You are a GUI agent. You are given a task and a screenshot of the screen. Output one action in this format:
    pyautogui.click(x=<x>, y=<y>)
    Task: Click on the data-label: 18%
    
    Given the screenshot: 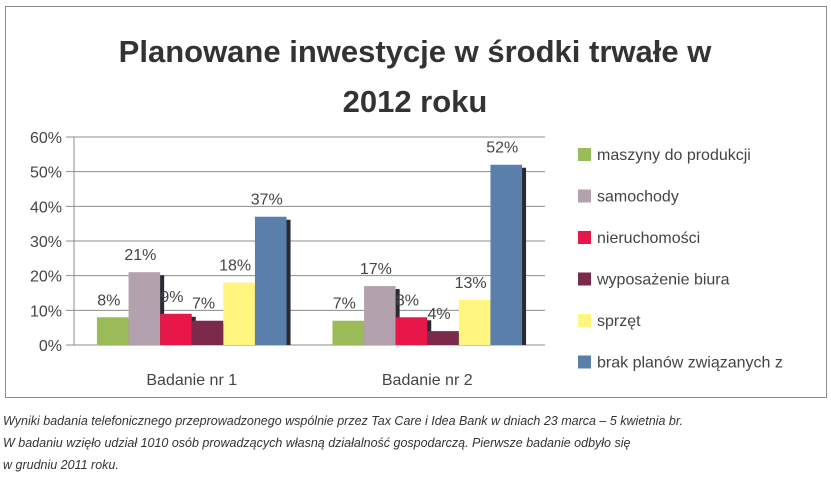 What is the action you would take?
    pyautogui.click(x=235, y=266)
    